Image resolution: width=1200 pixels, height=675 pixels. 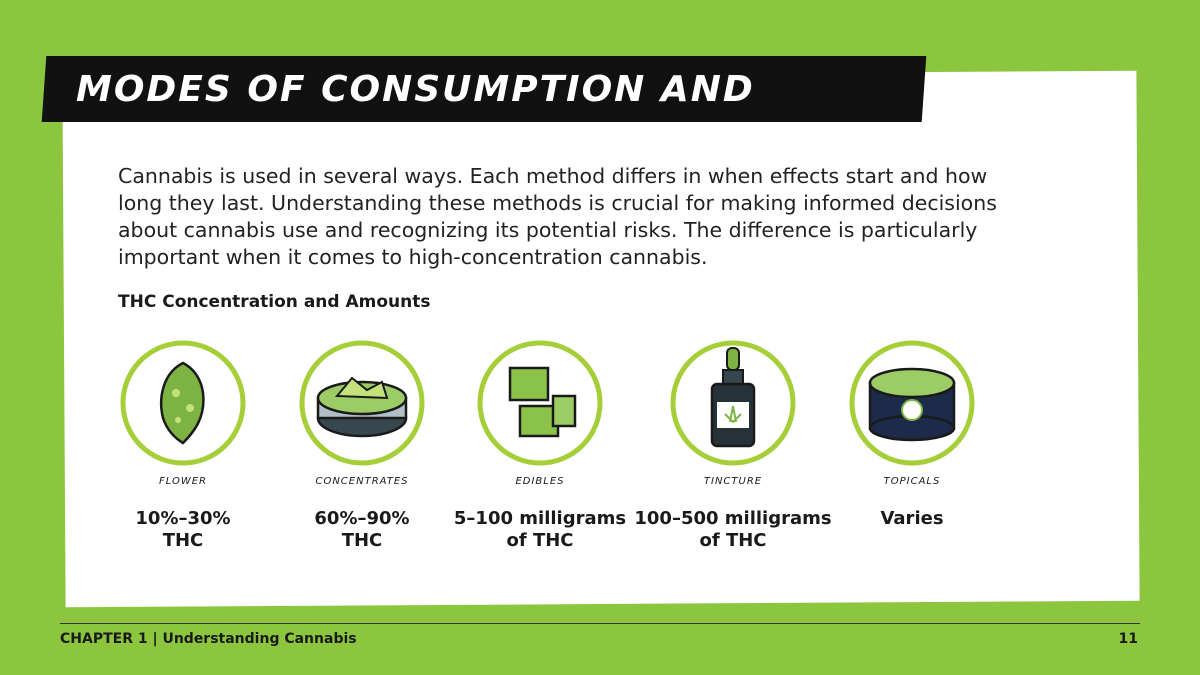 I want to click on item-amount: 60%–90% THC, so click(x=362, y=530).